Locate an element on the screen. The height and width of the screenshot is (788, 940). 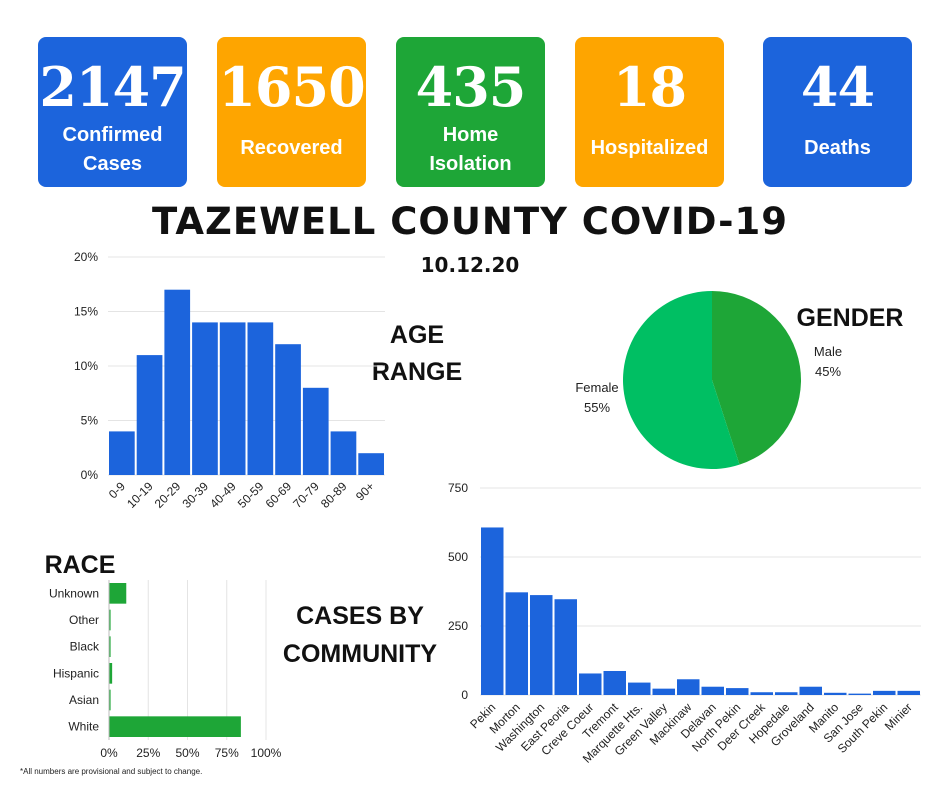
y-tick-label: 15% is located at coordinates (86, 312).